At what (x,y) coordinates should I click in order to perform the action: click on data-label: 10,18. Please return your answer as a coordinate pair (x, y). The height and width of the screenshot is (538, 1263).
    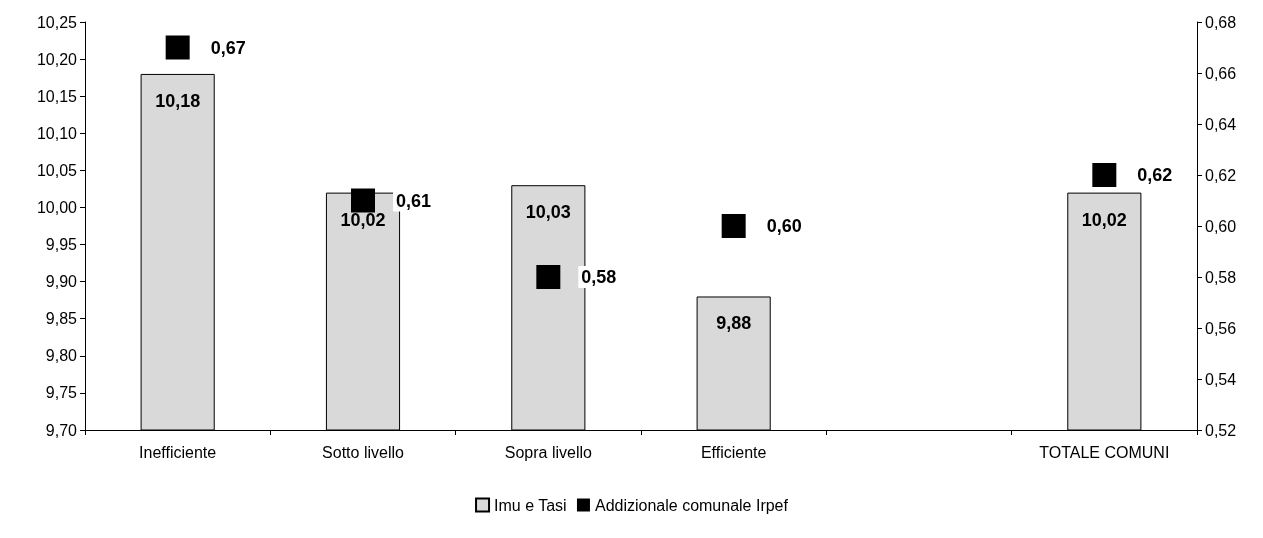
    Looking at the image, I should click on (178, 100).